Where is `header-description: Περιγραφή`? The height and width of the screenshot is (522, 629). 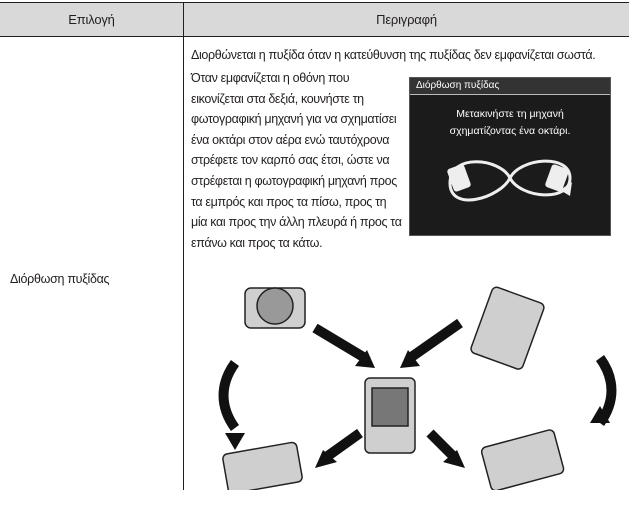 header-description: Περιγραφή is located at coordinates (406, 19).